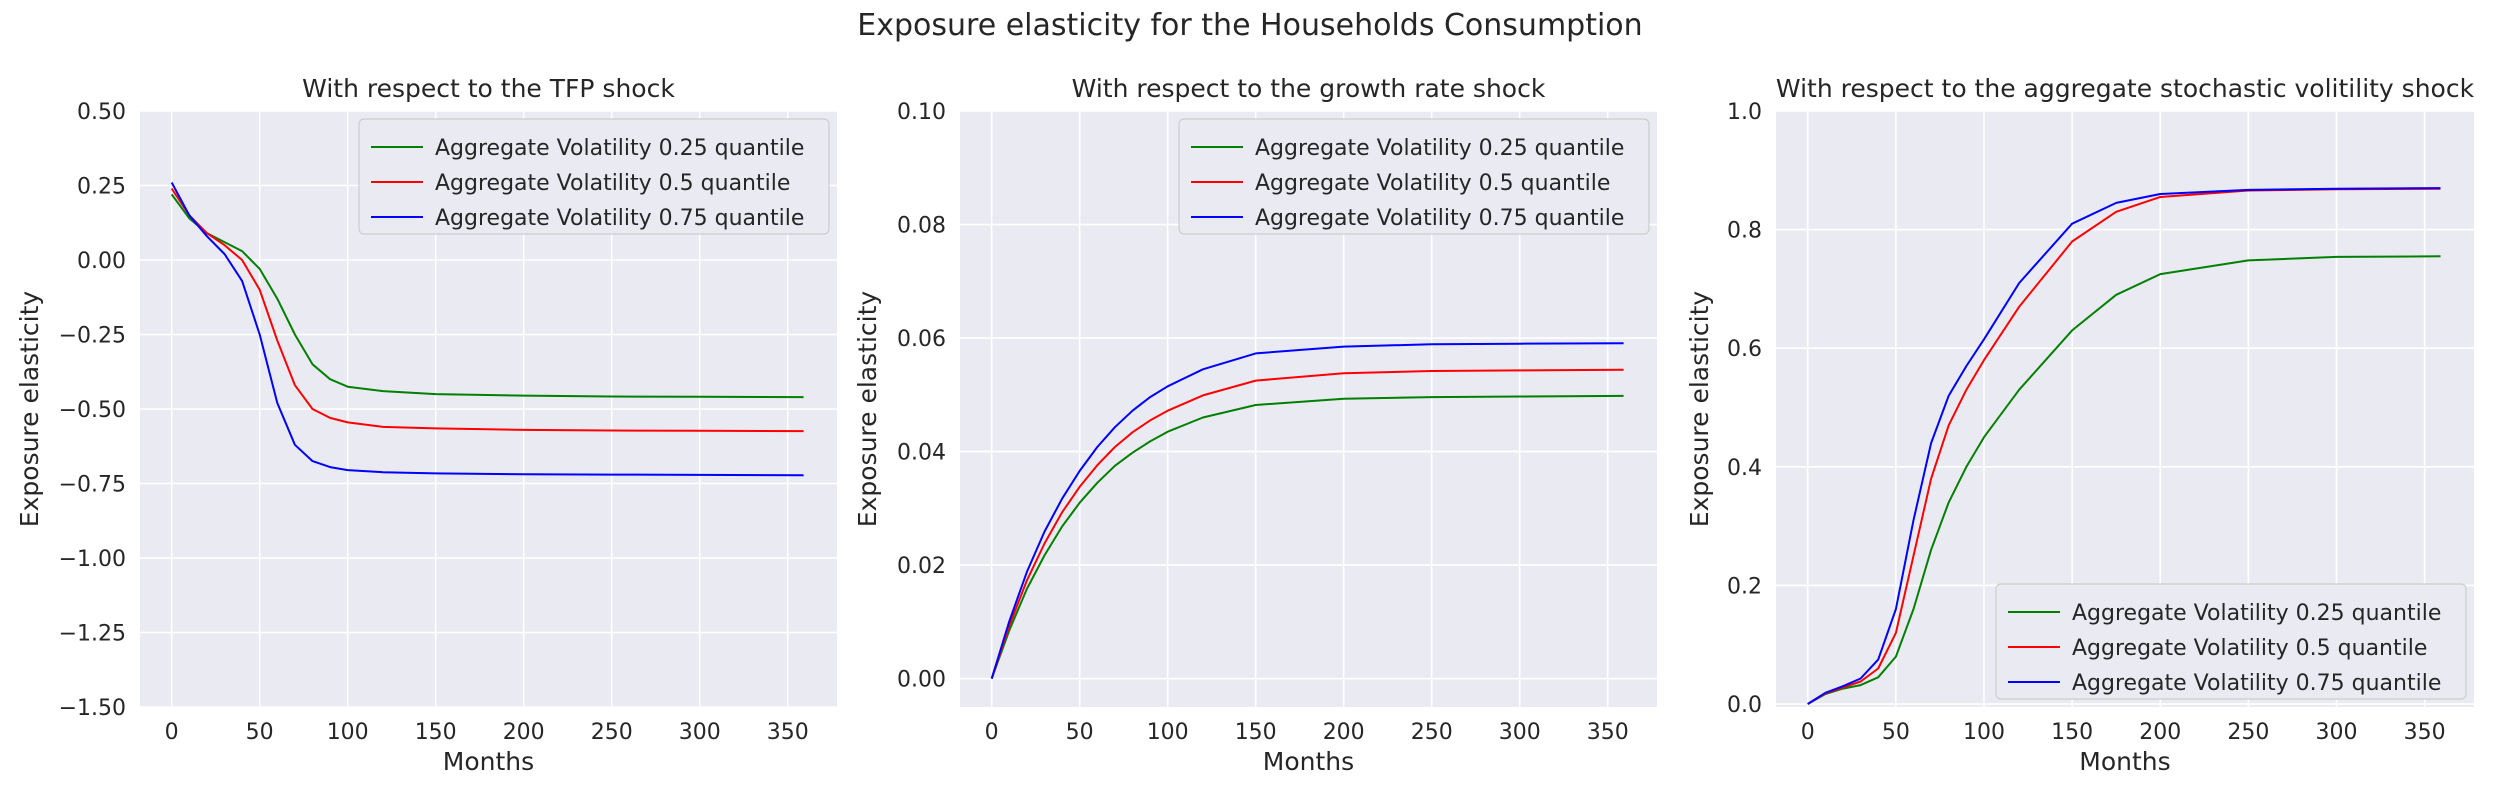 The height and width of the screenshot is (800, 2500). I want to click on y-tick-label: 0.6, so click(1744, 349).